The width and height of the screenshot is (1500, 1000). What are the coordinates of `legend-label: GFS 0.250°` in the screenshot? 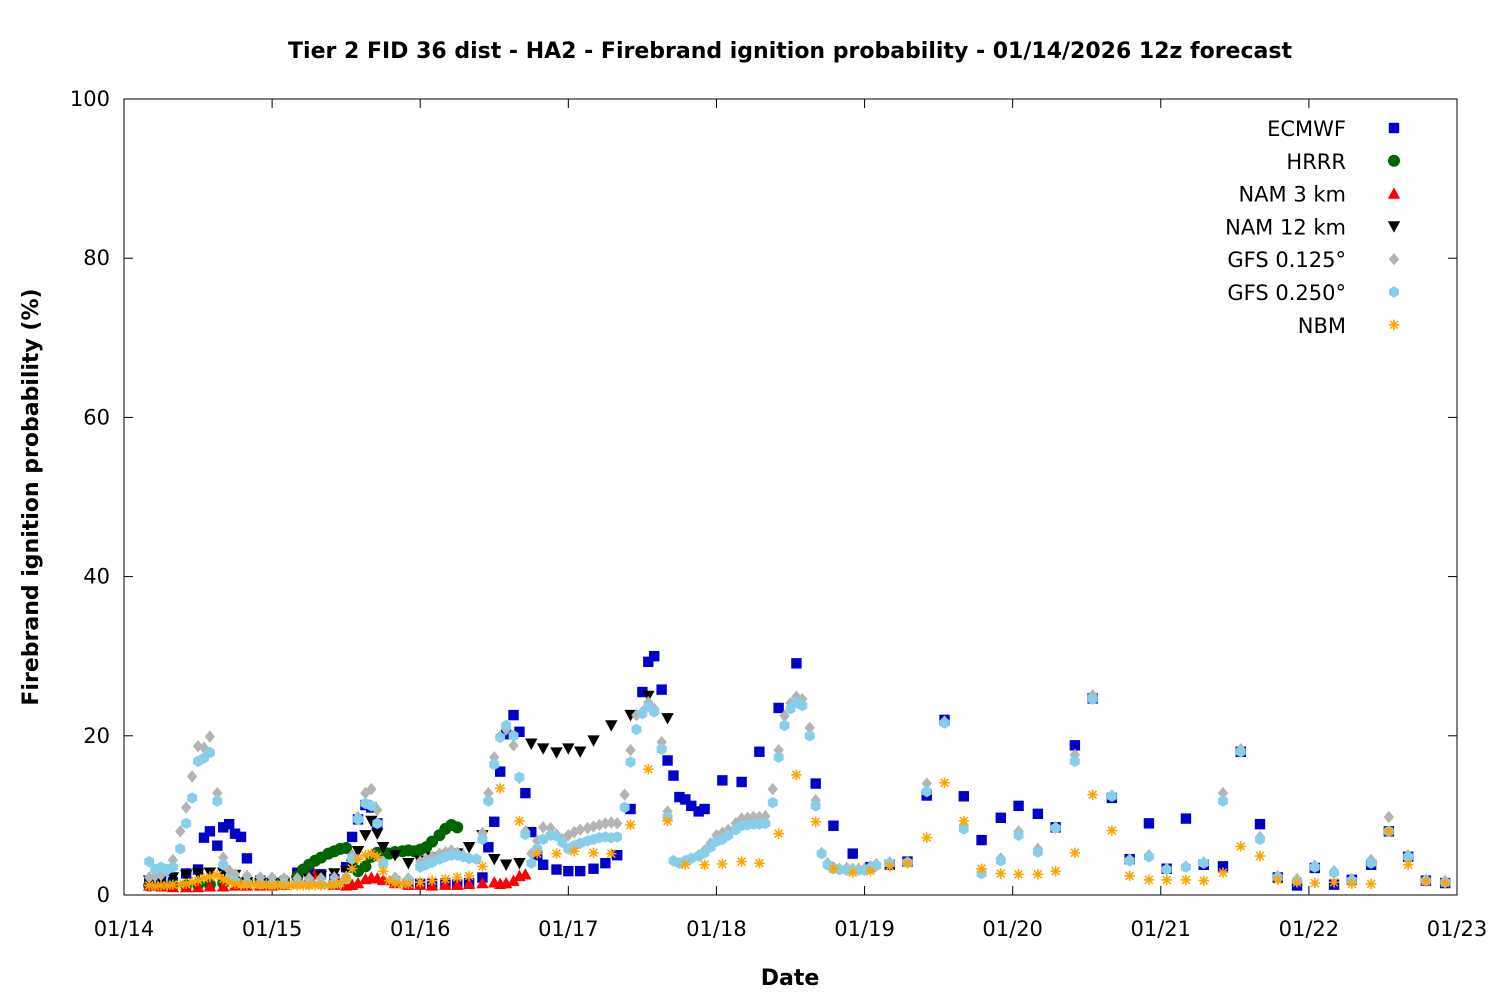 It's located at (1286, 293).